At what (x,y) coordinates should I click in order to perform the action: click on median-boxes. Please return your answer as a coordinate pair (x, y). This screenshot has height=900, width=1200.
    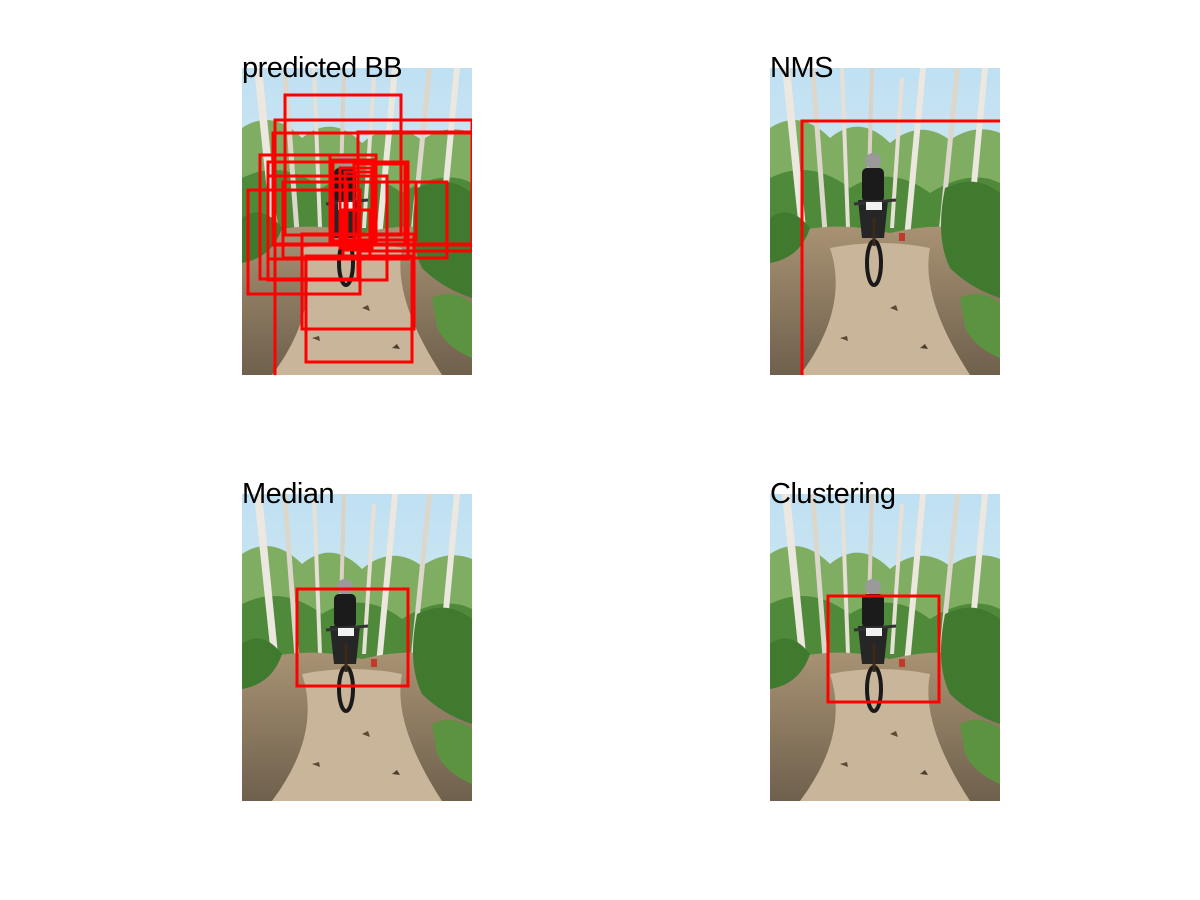
    Looking at the image, I should click on (352, 637).